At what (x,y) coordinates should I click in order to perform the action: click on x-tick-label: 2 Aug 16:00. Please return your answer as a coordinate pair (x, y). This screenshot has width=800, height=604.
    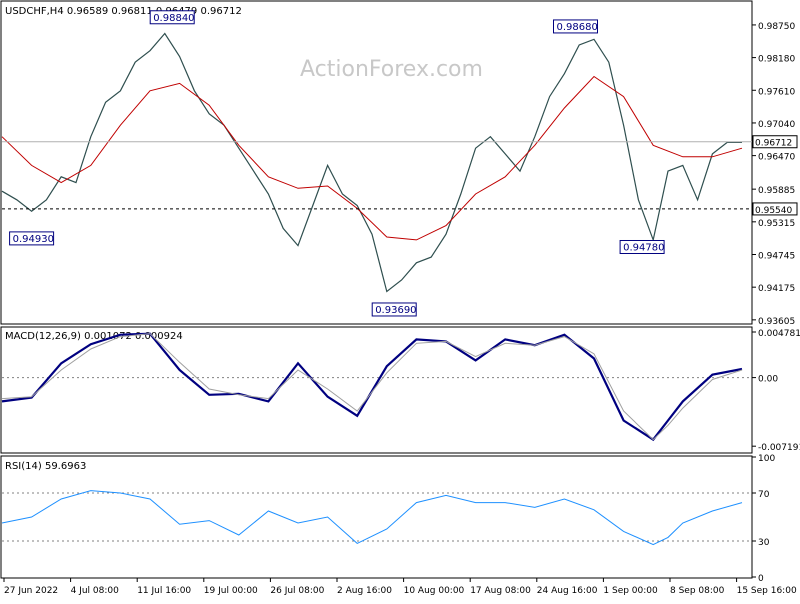
    Looking at the image, I should click on (364, 591).